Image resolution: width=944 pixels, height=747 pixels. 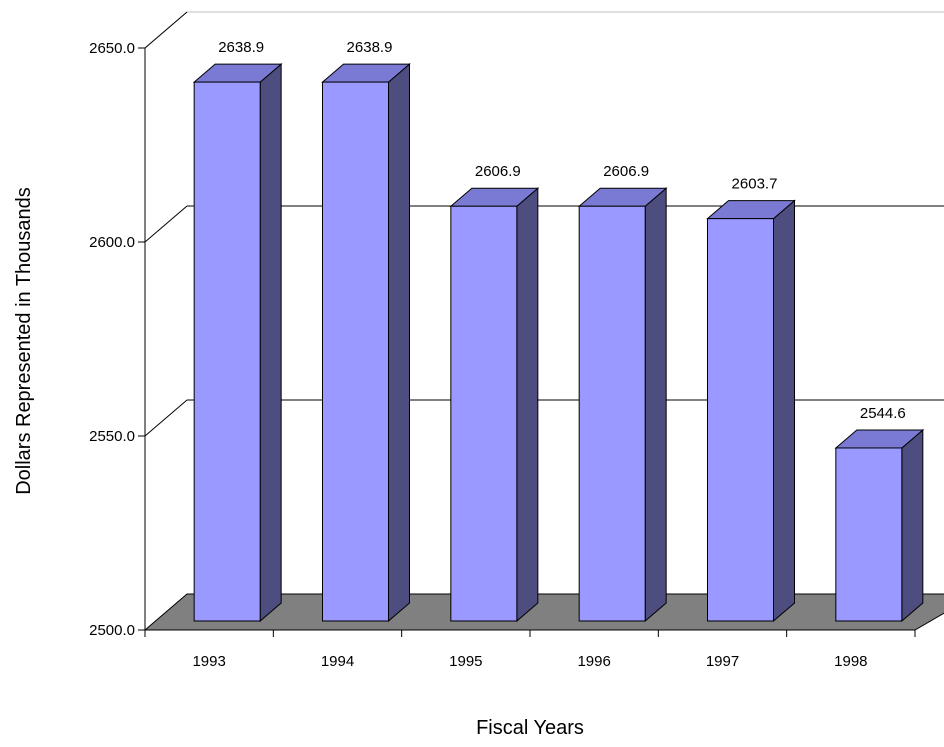 What do you see at coordinates (112, 436) in the screenshot?
I see `y-tick-label: 2550.0` at bounding box center [112, 436].